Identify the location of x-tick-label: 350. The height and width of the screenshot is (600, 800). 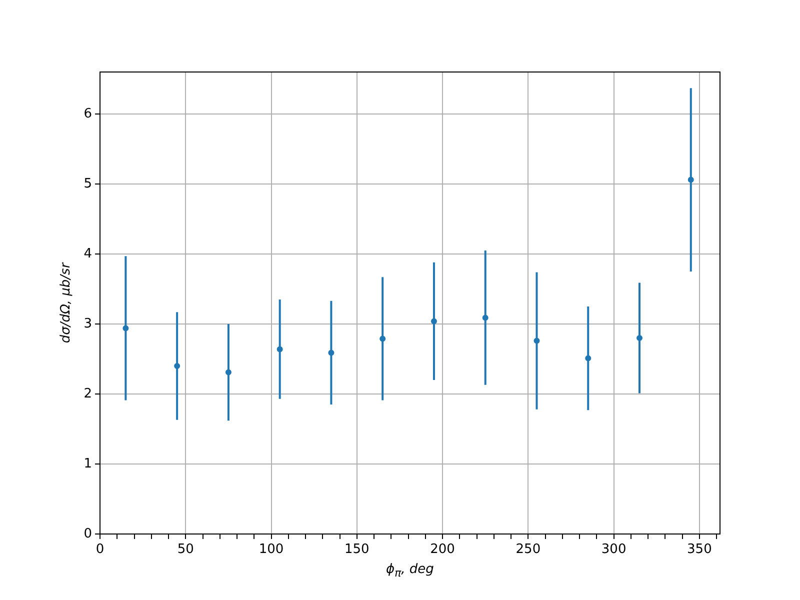
(699, 550).